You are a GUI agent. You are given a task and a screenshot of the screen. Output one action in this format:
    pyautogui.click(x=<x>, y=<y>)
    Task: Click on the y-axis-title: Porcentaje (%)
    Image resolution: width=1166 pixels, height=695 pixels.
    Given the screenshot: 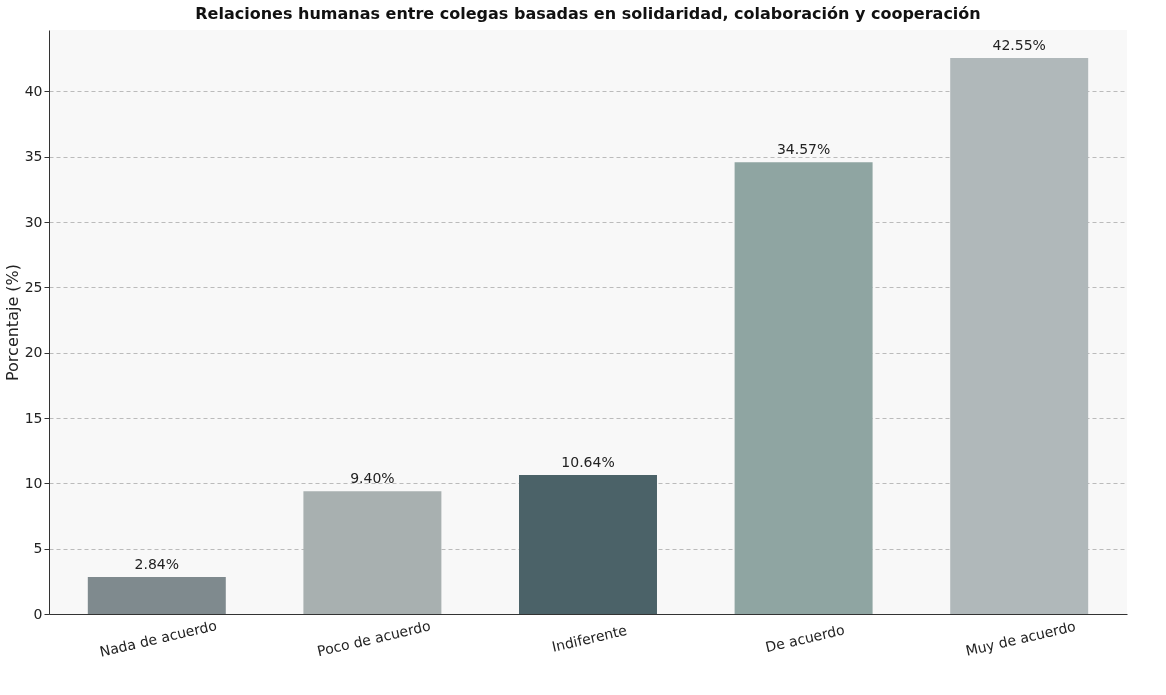 What is the action you would take?
    pyautogui.click(x=12, y=322)
    